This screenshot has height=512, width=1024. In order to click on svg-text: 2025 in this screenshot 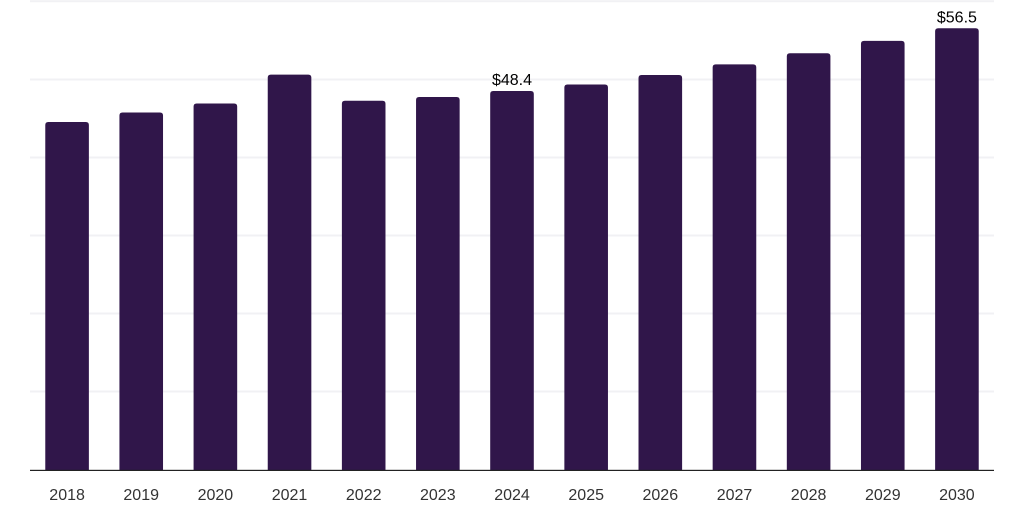, I will do `click(586, 495)`.